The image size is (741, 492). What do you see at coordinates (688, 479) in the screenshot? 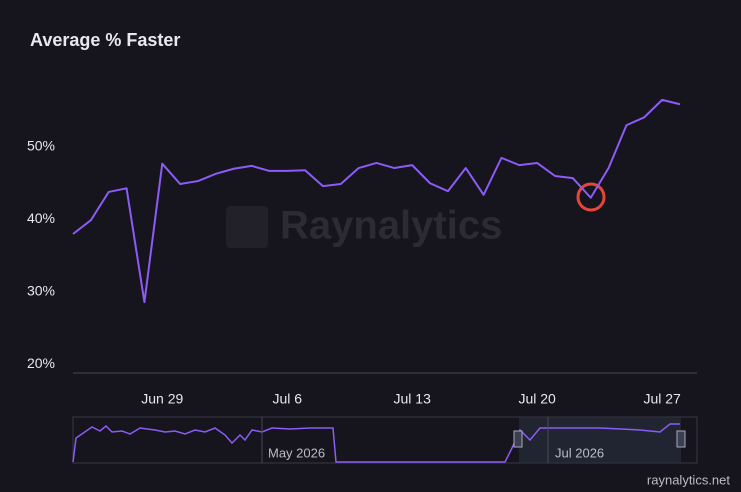
I see `source: raynalytics.net` at bounding box center [688, 479].